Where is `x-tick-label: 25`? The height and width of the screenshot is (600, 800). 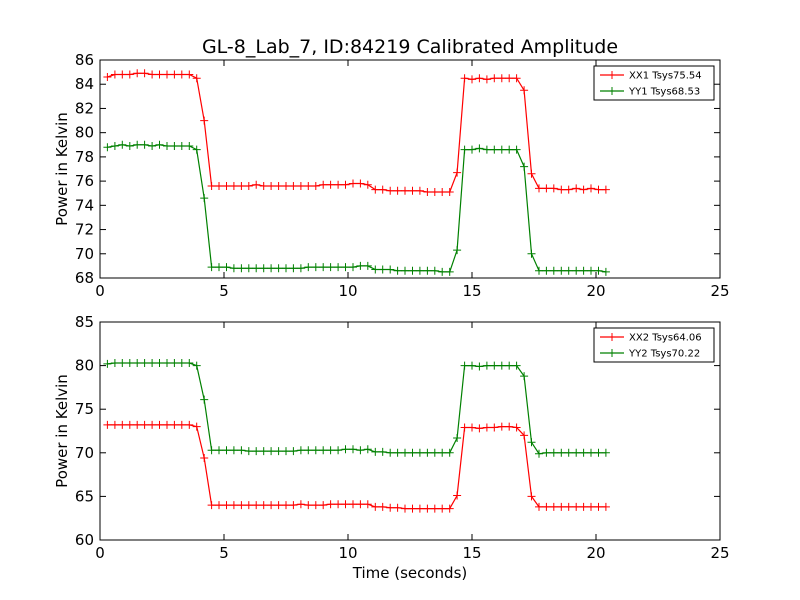
x-tick-label: 25 is located at coordinates (719, 291).